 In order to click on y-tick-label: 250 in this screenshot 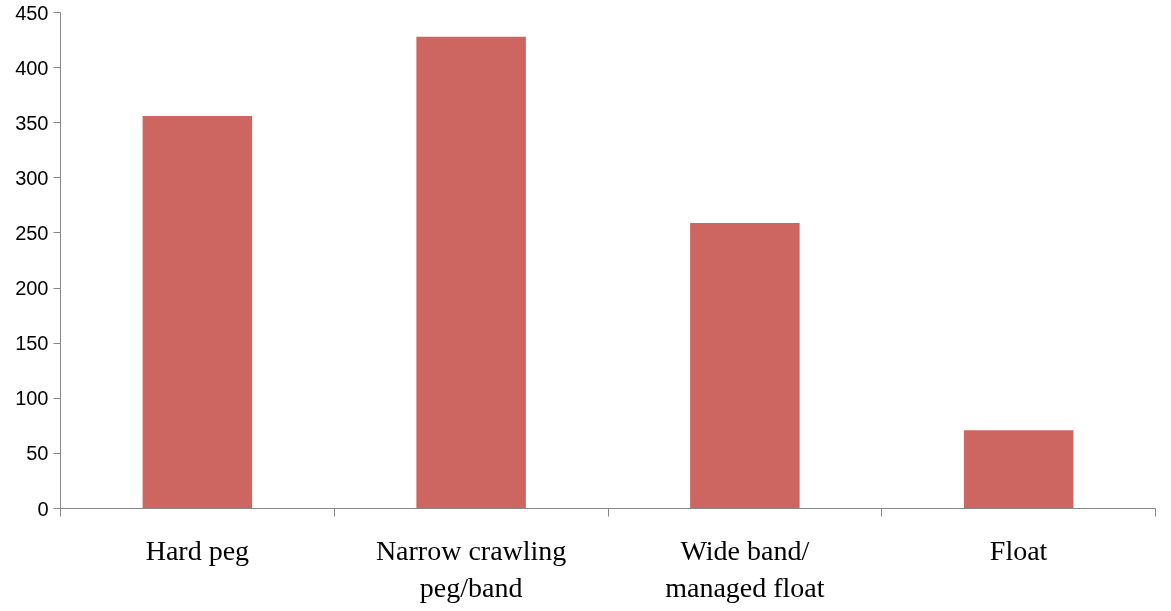, I will do `click(32, 232)`.